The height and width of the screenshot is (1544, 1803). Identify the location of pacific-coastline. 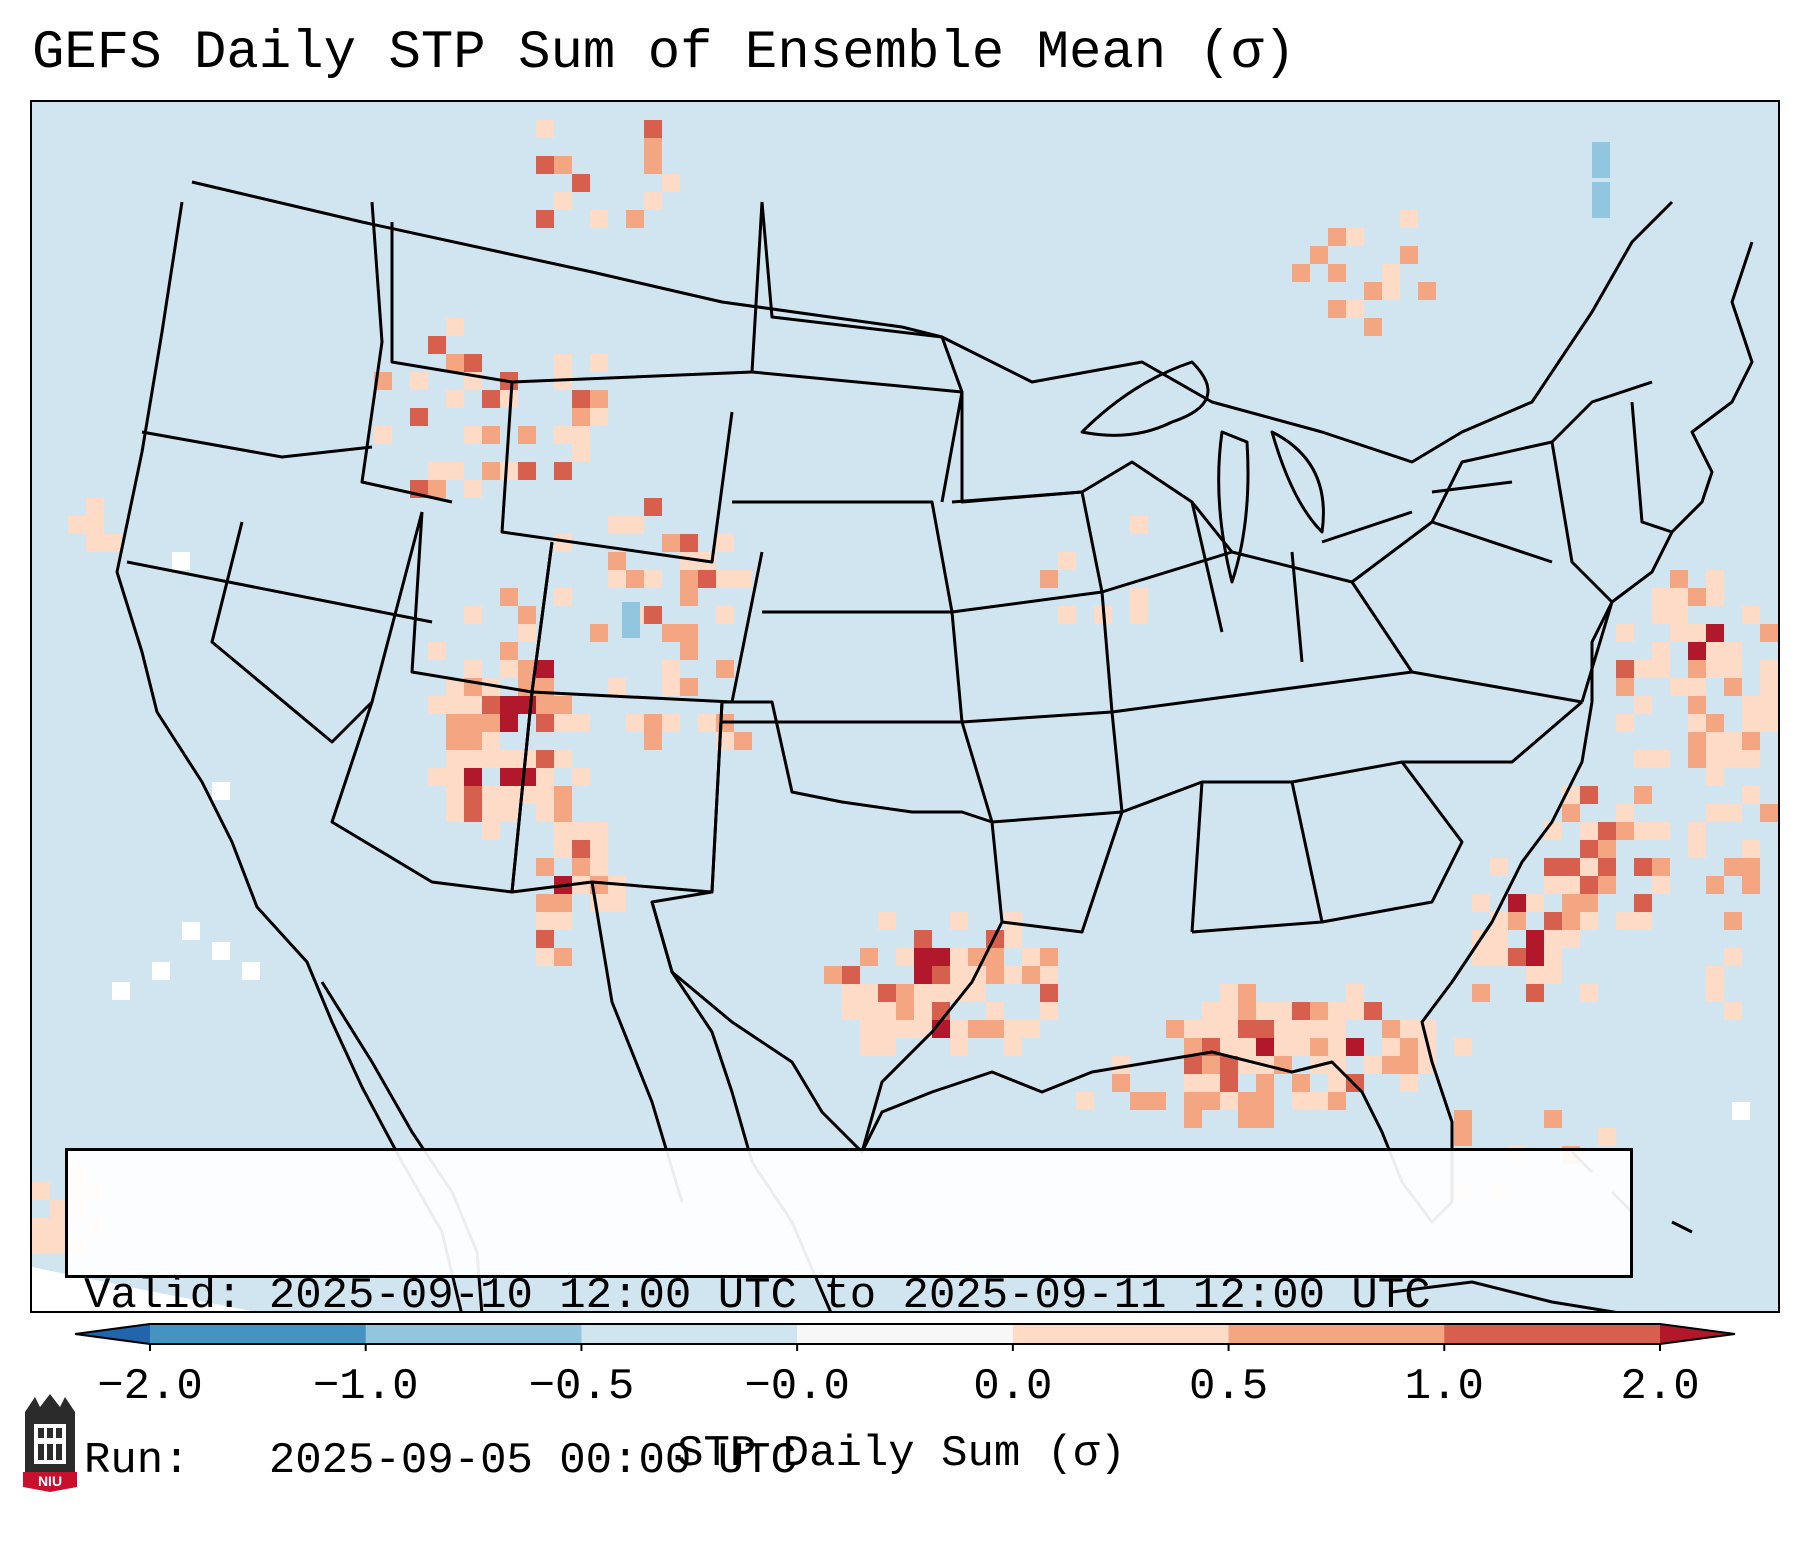
(289, 756).